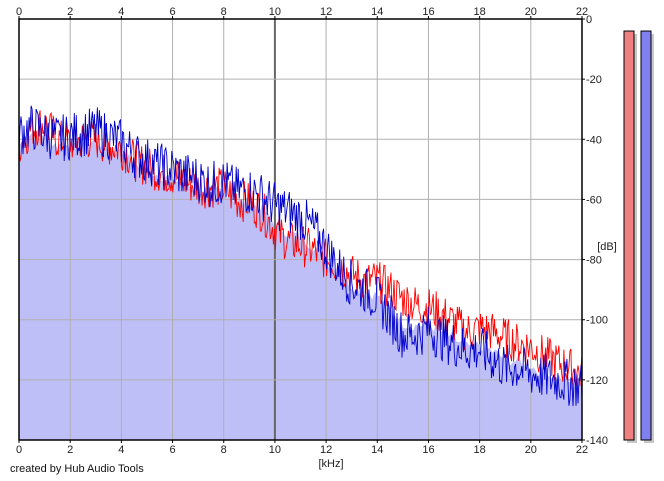 Image resolution: width=664 pixels, height=481 pixels. I want to click on y-tick-2: -40, so click(594, 140).